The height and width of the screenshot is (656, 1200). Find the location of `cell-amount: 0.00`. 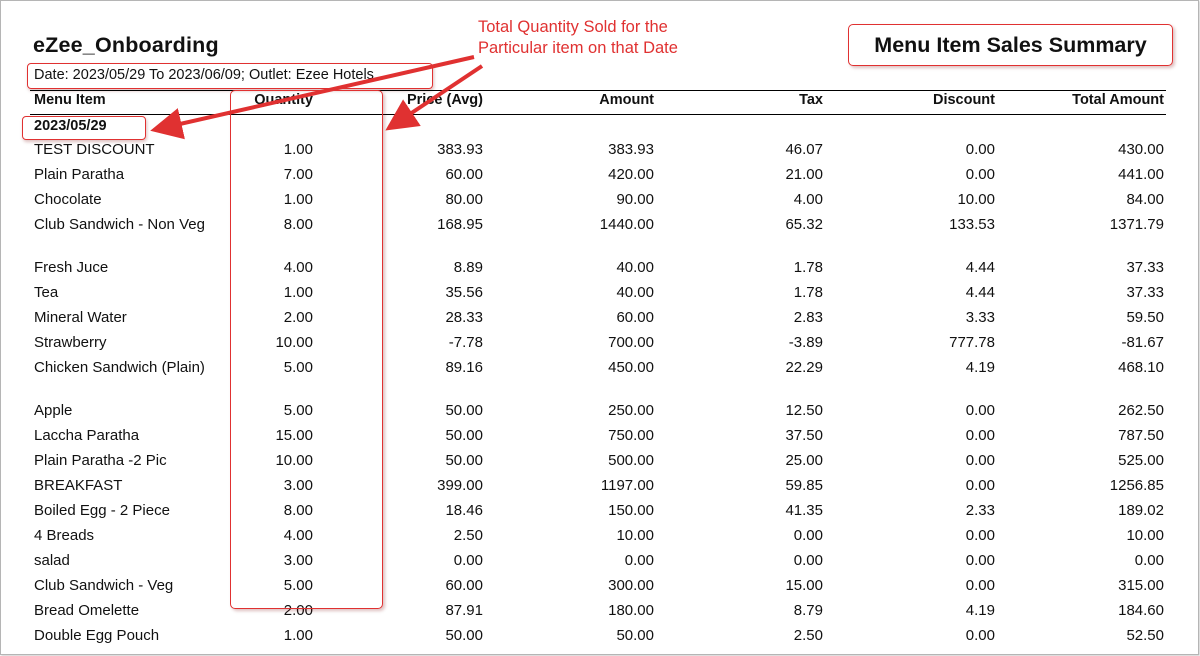

cell-amount: 0.00 is located at coordinates (639, 560).